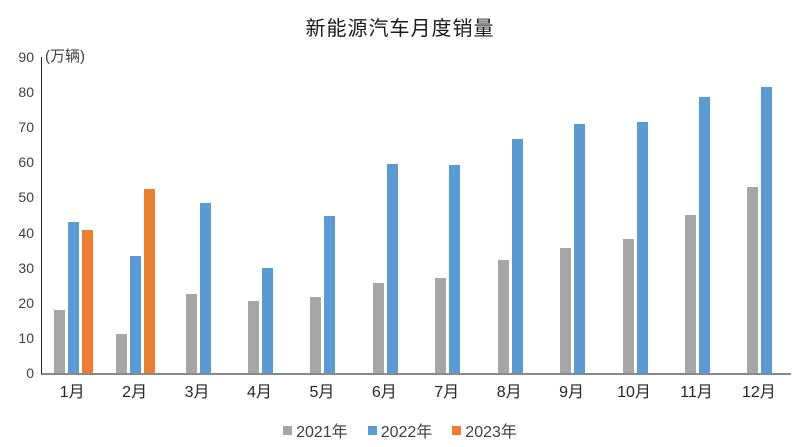  Describe the element at coordinates (197, 392) in the screenshot. I see `x-tick-label: 3月` at that location.